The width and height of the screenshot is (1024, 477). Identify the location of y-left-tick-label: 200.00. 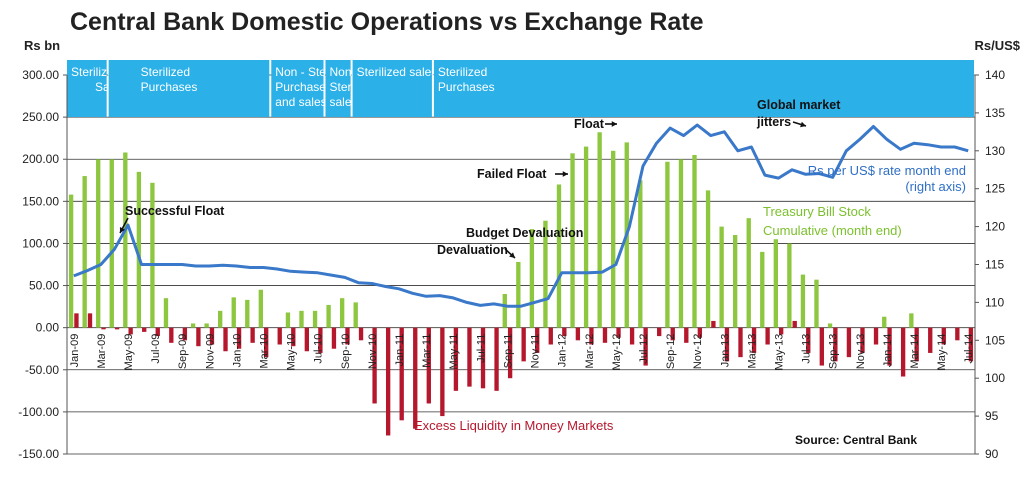
(40, 159).